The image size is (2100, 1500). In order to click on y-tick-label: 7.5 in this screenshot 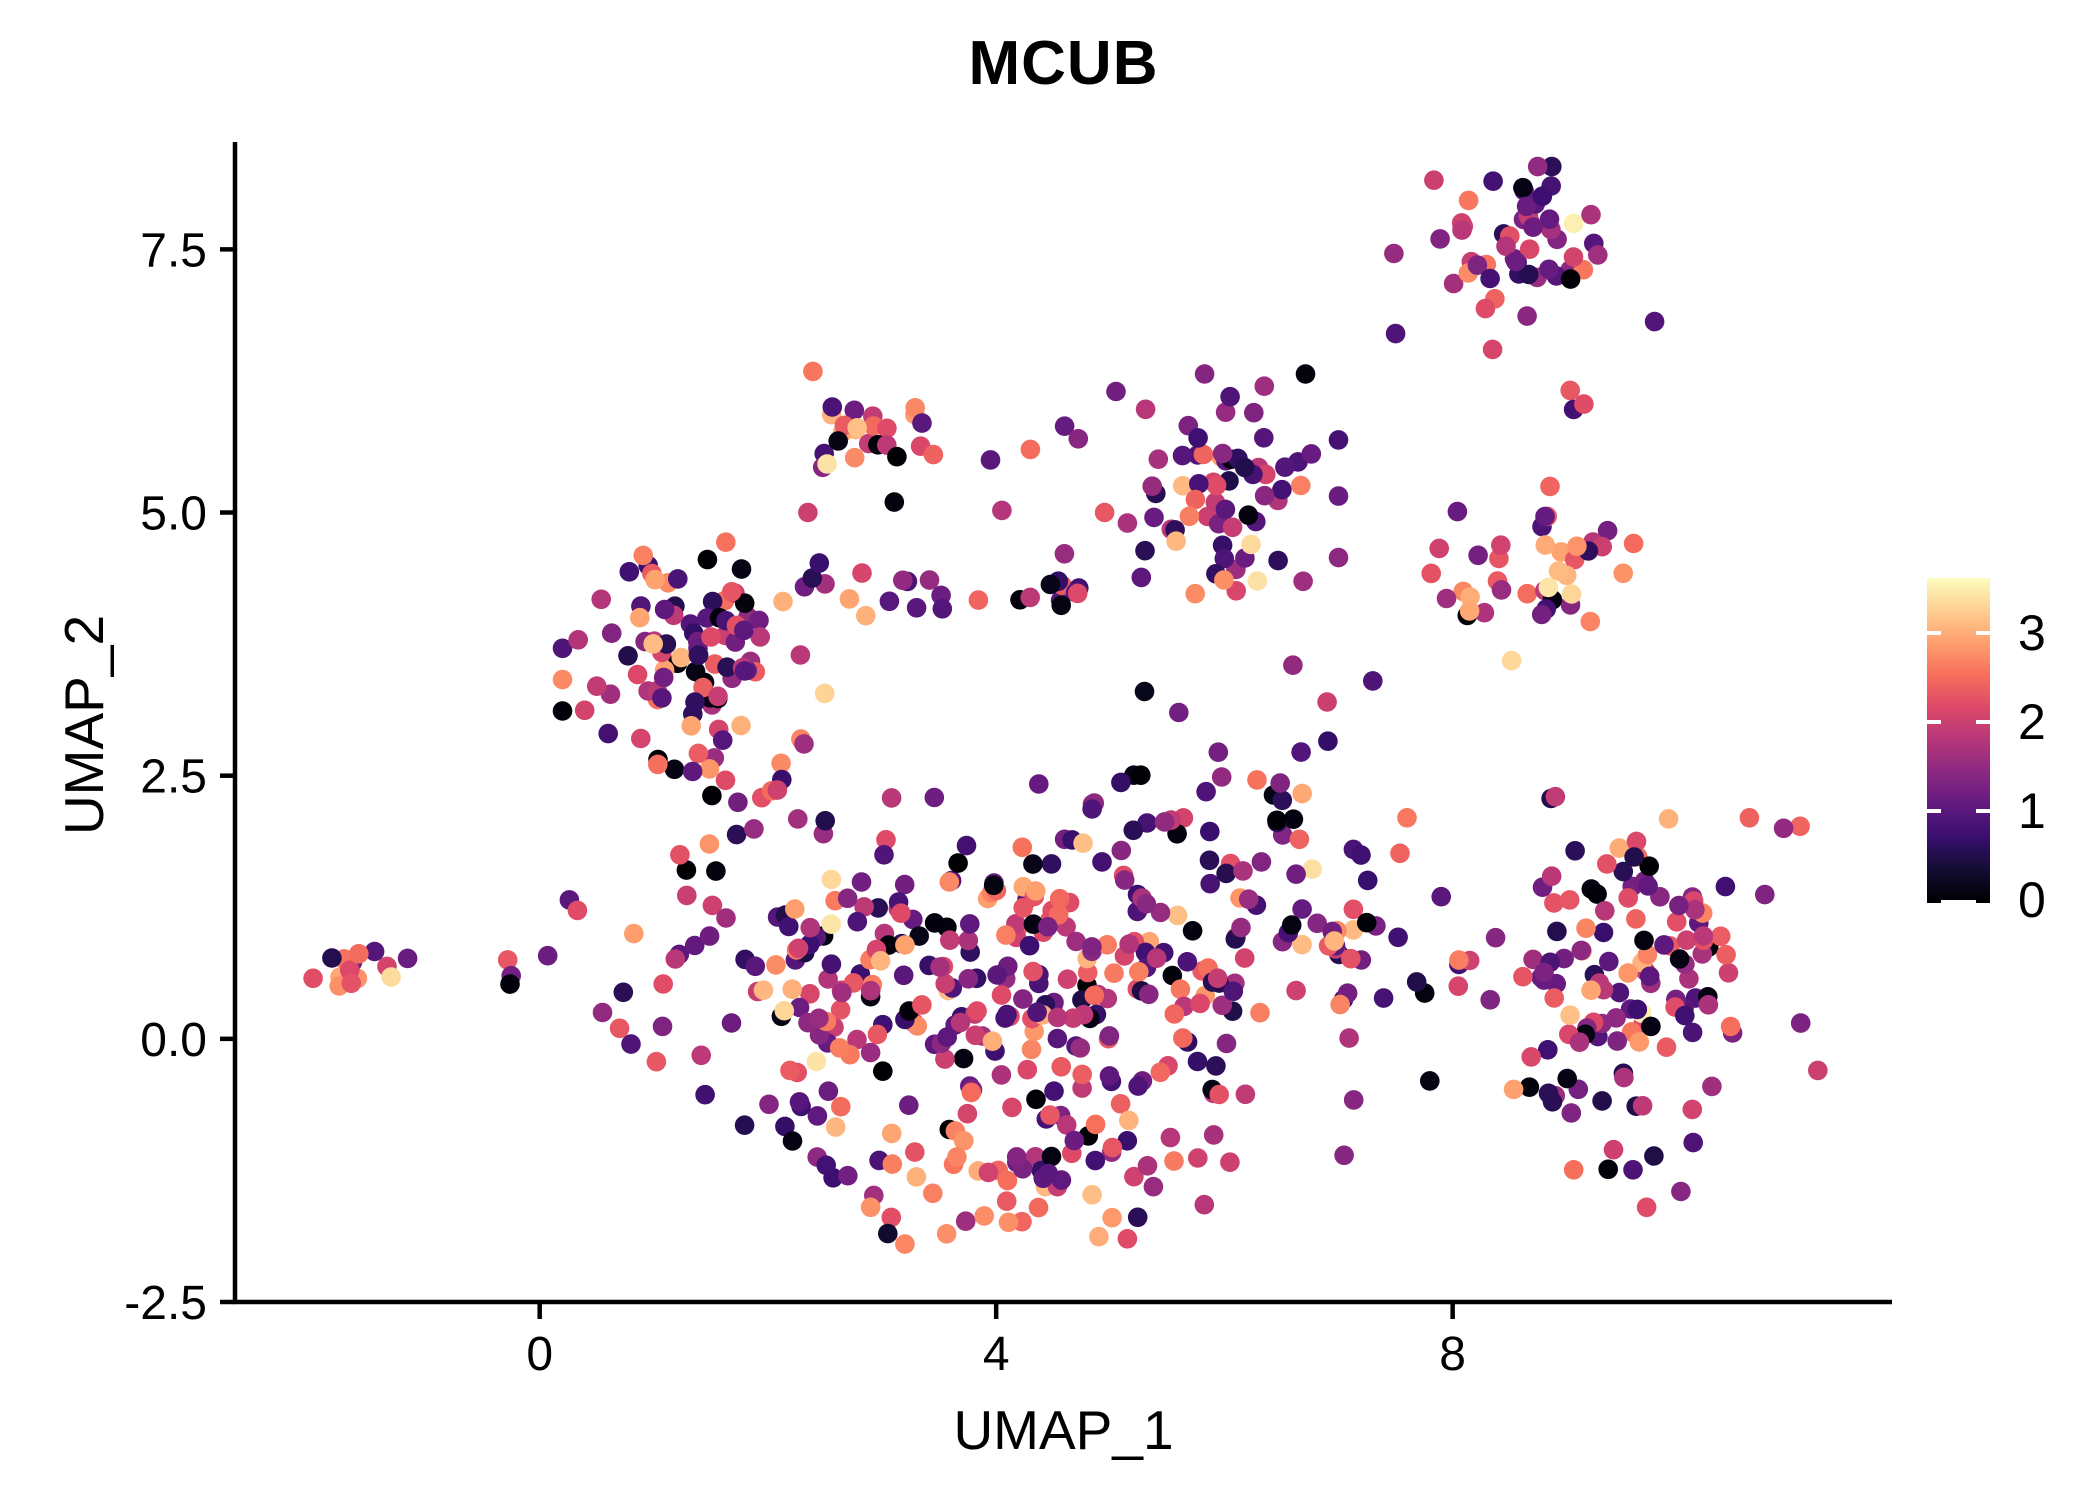, I will do `click(173, 250)`.